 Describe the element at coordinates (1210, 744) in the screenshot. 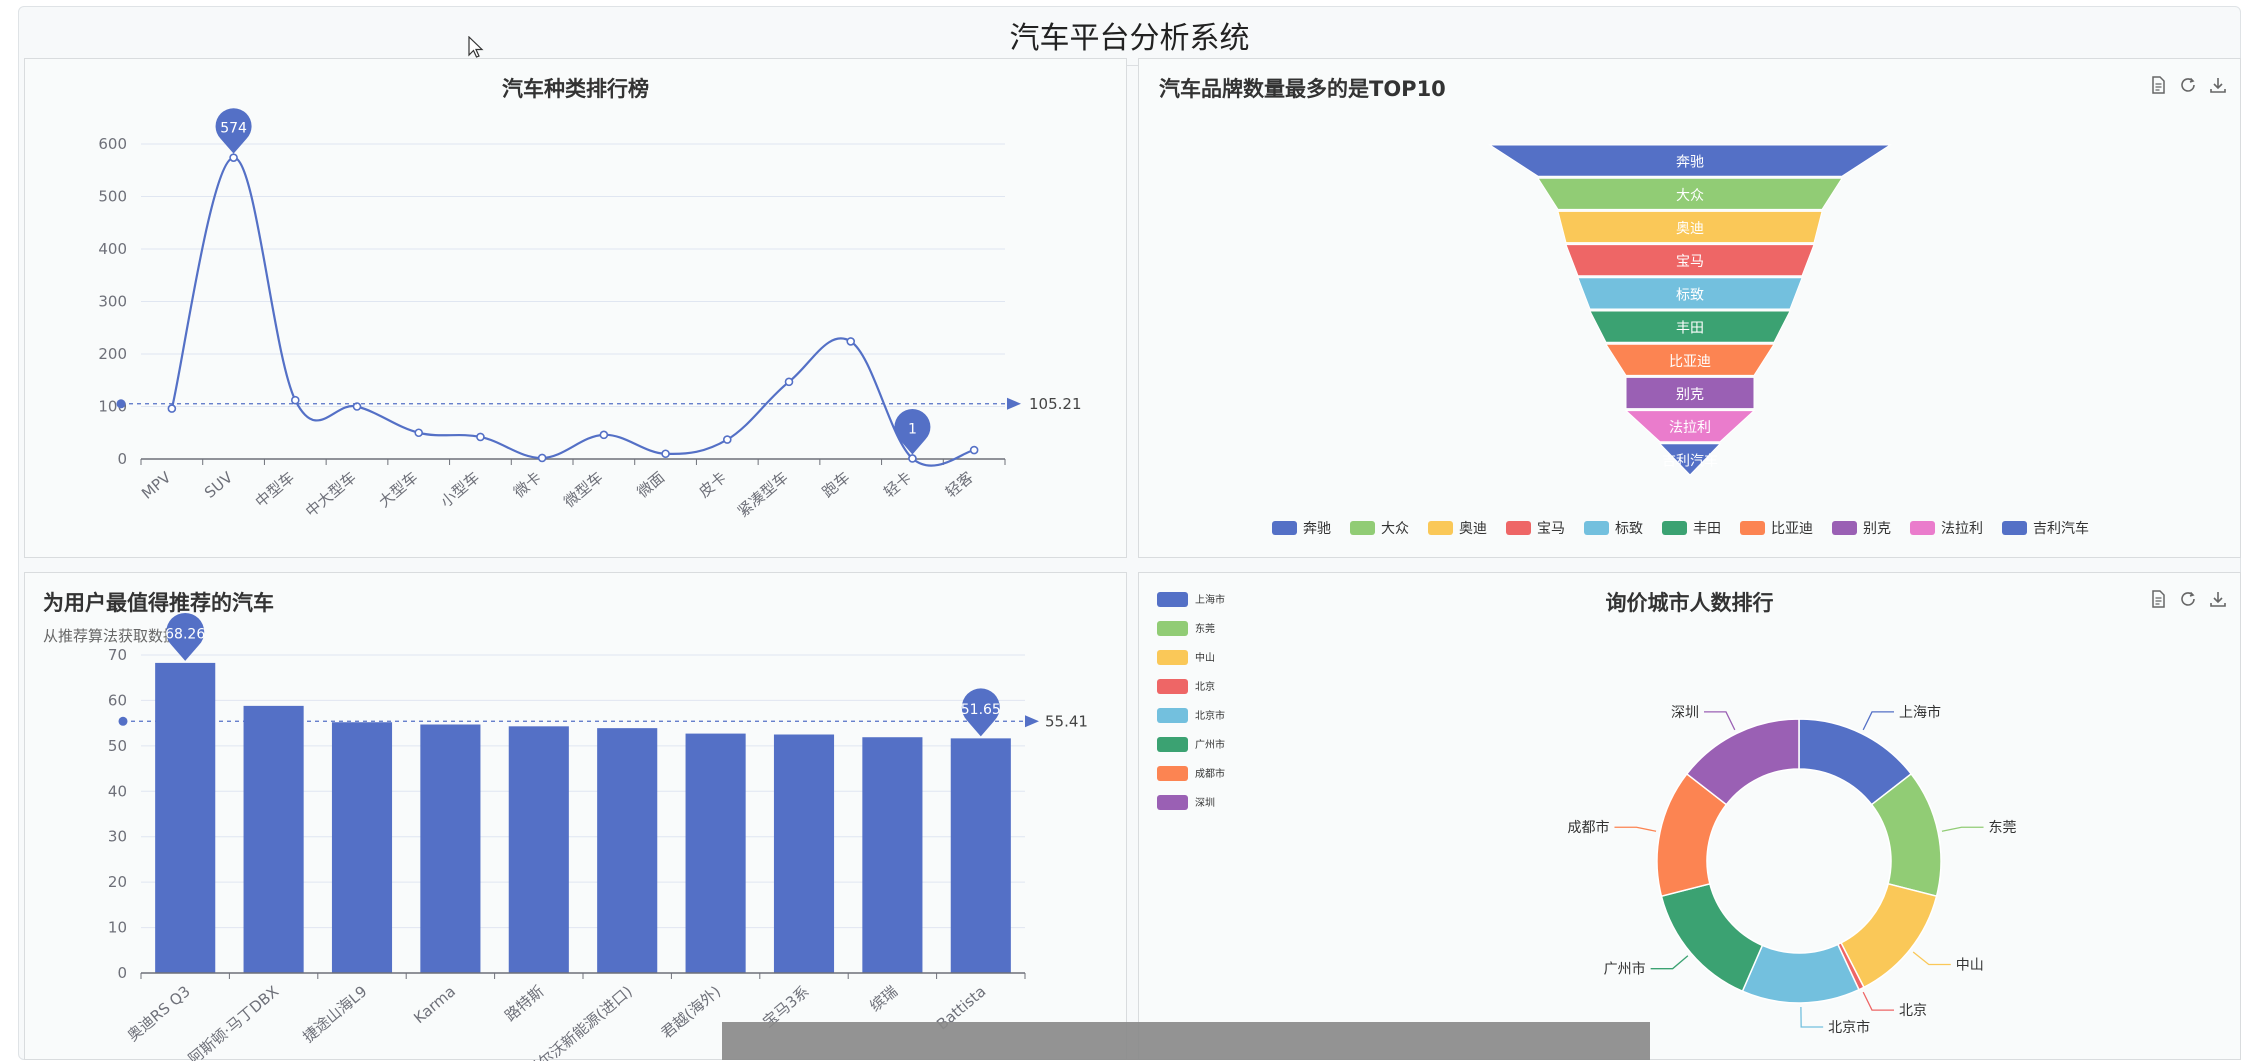

I see `legend-entry: 广州市` at that location.